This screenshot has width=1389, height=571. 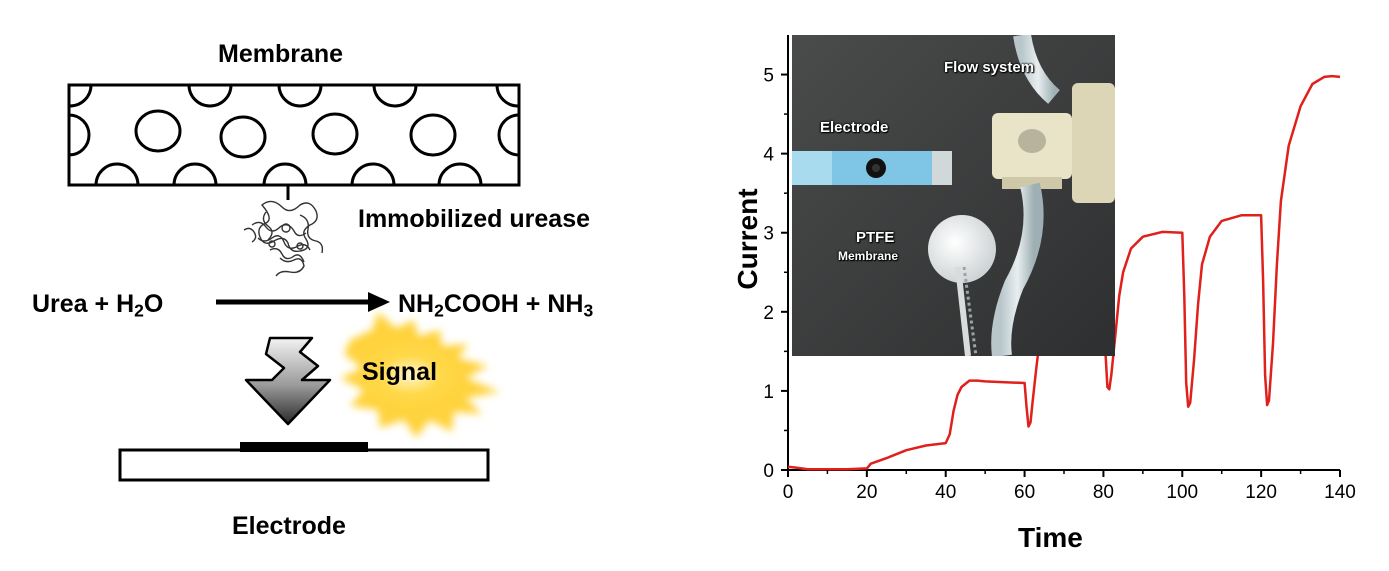 What do you see at coordinates (966, 311) in the screenshot?
I see `tweezers` at bounding box center [966, 311].